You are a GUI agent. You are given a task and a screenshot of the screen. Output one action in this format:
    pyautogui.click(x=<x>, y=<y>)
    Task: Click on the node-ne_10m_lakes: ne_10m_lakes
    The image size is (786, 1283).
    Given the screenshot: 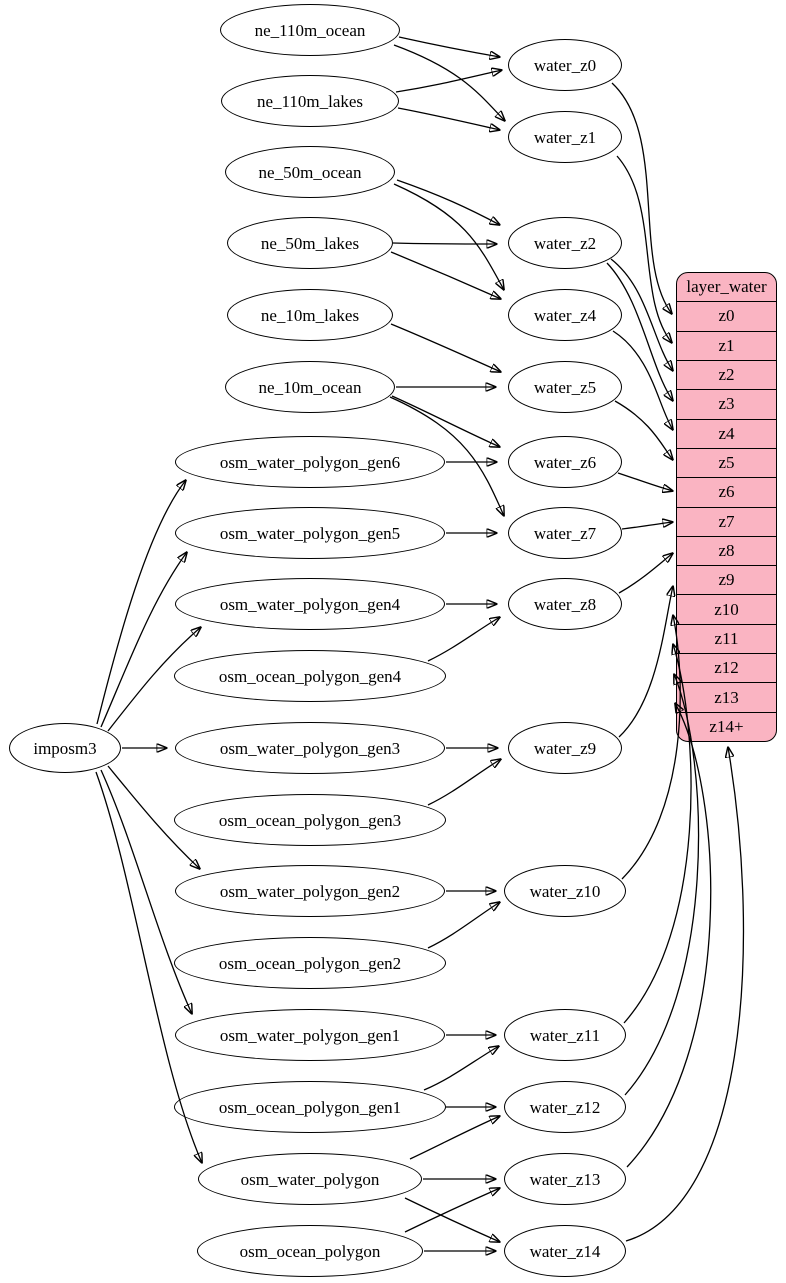 What is the action you would take?
    pyautogui.click(x=310, y=315)
    